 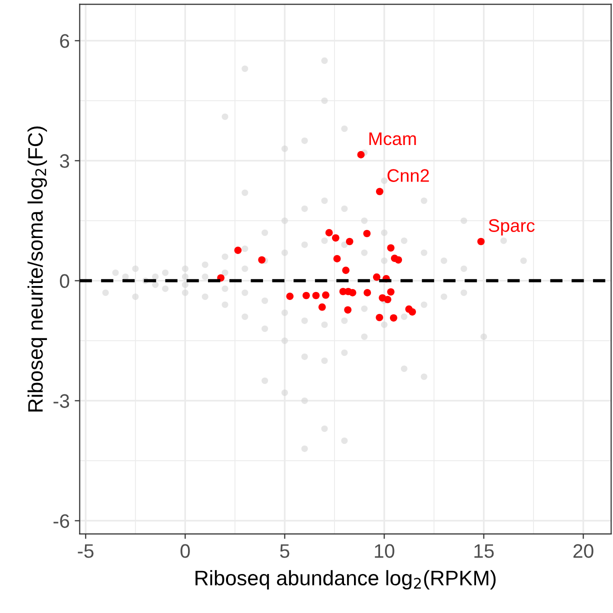 I want to click on y-tick-label: 0, so click(x=65, y=281).